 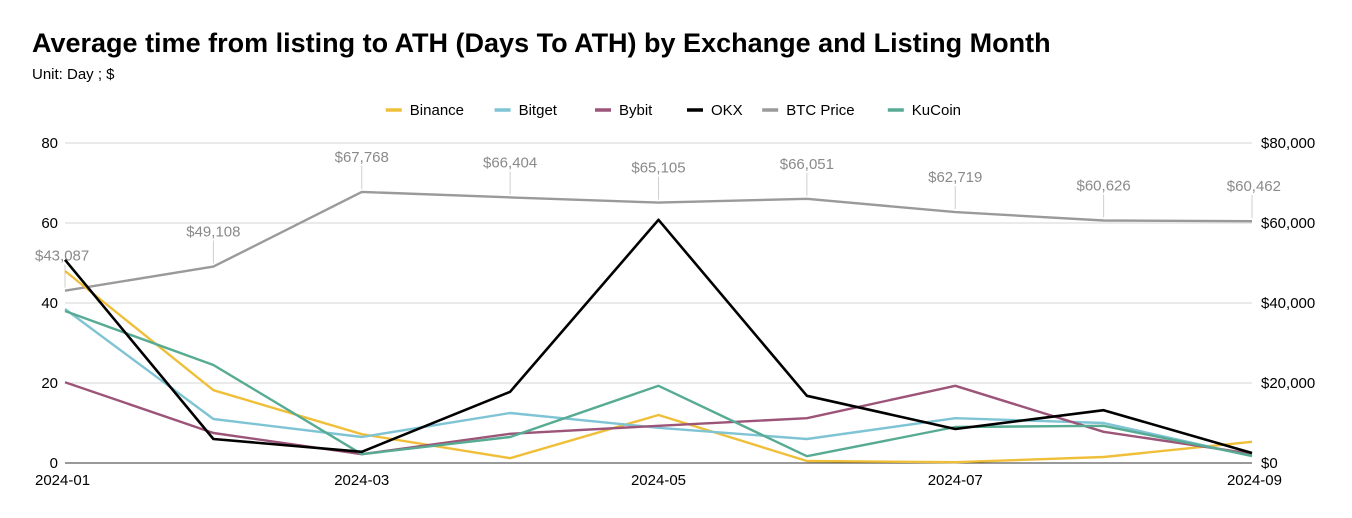 What do you see at coordinates (54, 463) in the screenshot?
I see `y-tick-label-left: 0` at bounding box center [54, 463].